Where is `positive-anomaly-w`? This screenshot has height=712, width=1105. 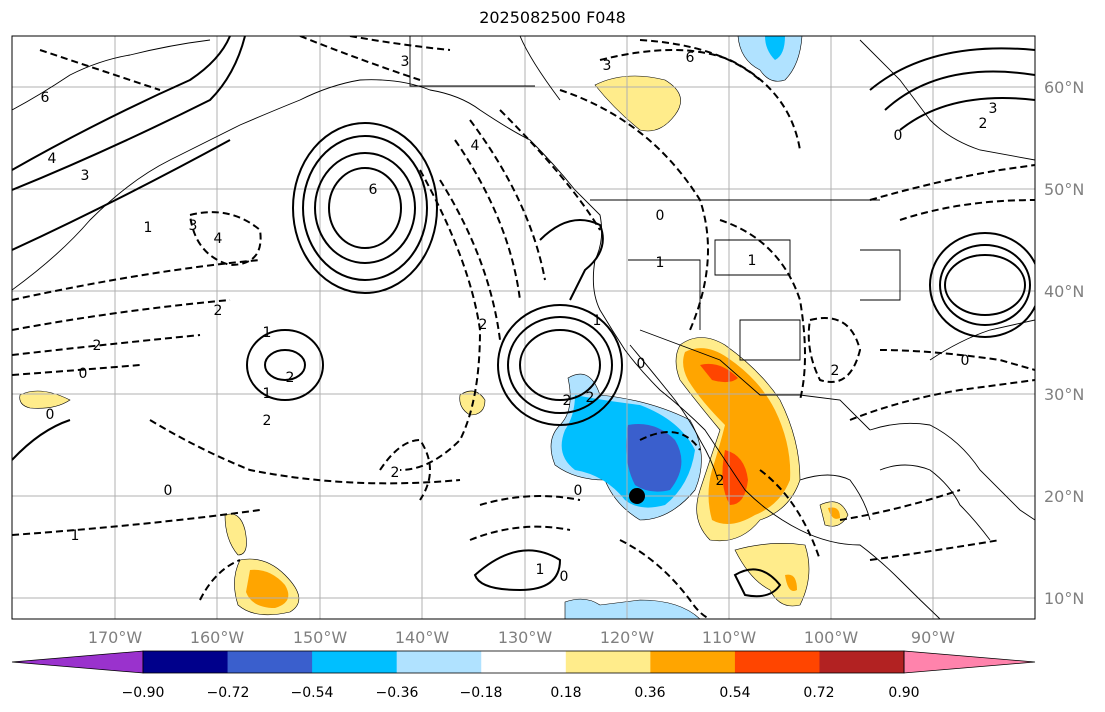 positive-anomaly-w is located at coordinates (235, 534).